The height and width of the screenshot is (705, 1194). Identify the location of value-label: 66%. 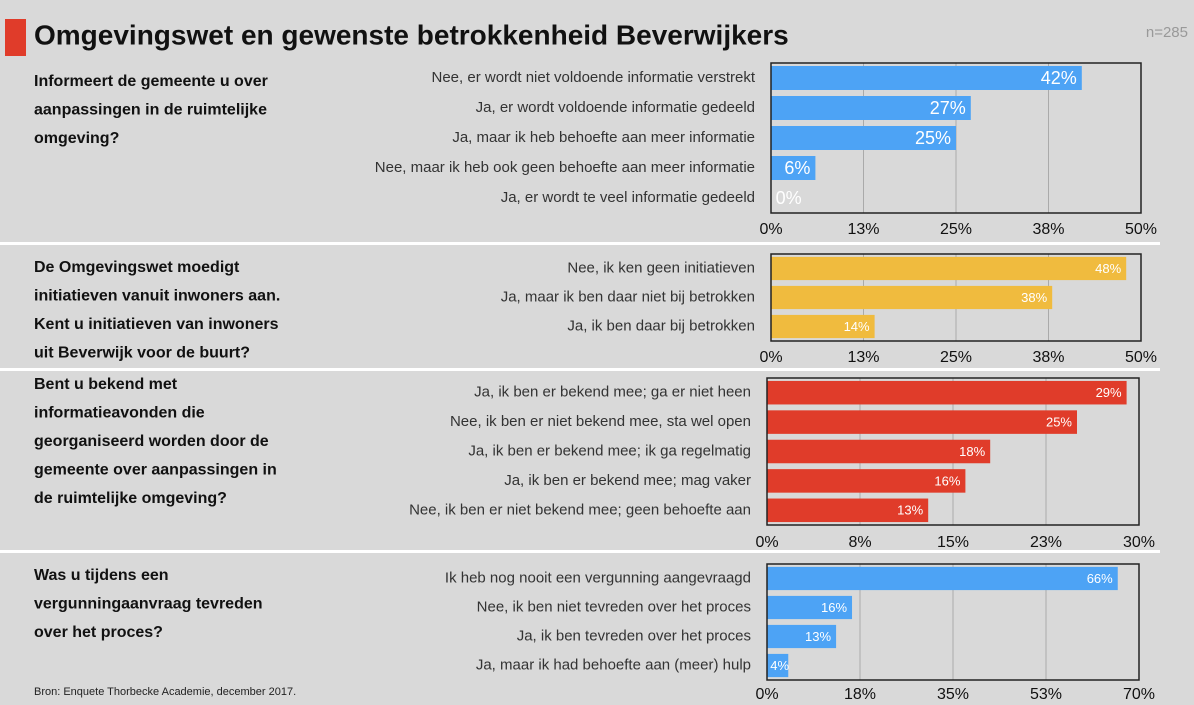
(1100, 578).